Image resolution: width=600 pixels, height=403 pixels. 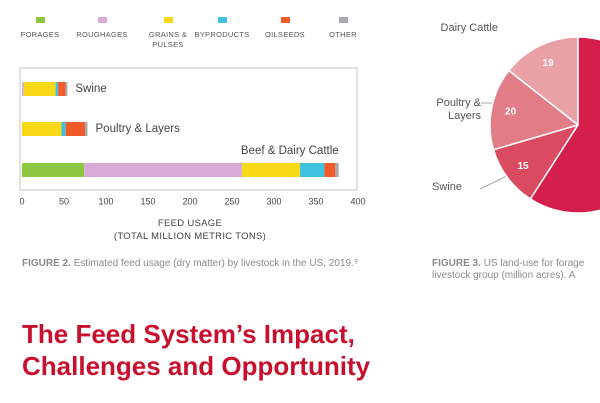 I want to click on legend-item: GRAINS & PULSES, so click(x=168, y=33).